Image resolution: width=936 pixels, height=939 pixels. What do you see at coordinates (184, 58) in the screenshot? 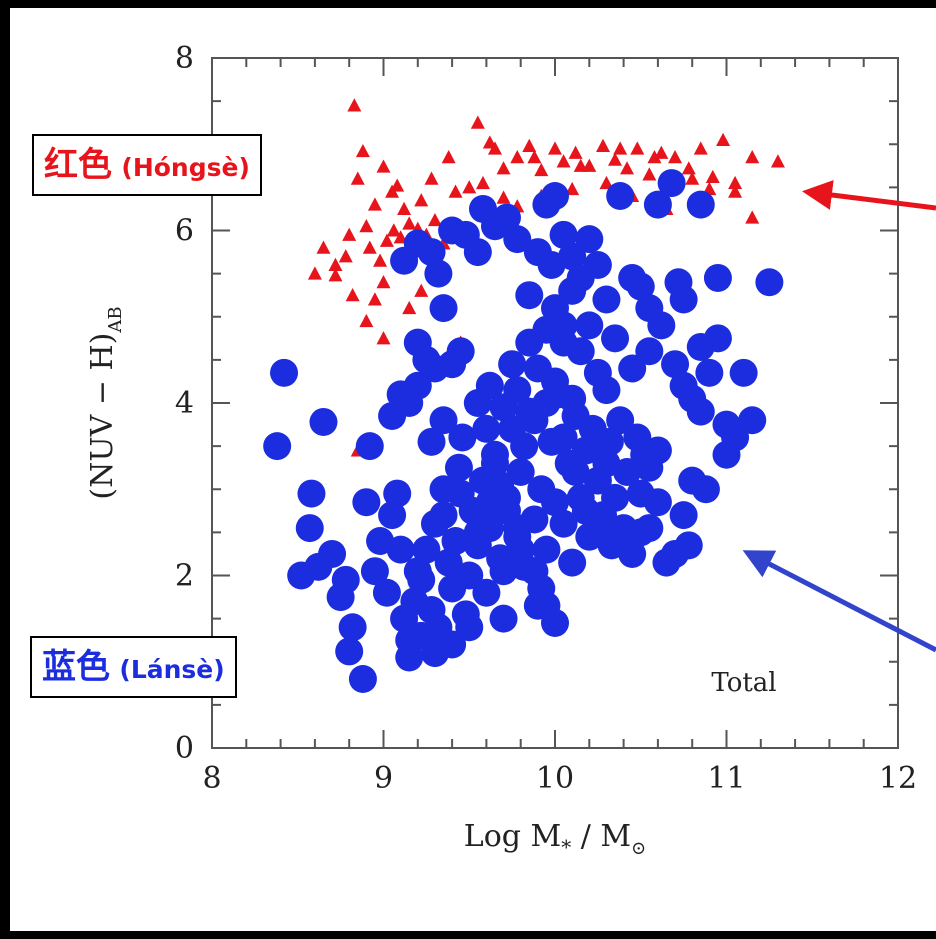
I see `y-tick-label: 8` at bounding box center [184, 58].